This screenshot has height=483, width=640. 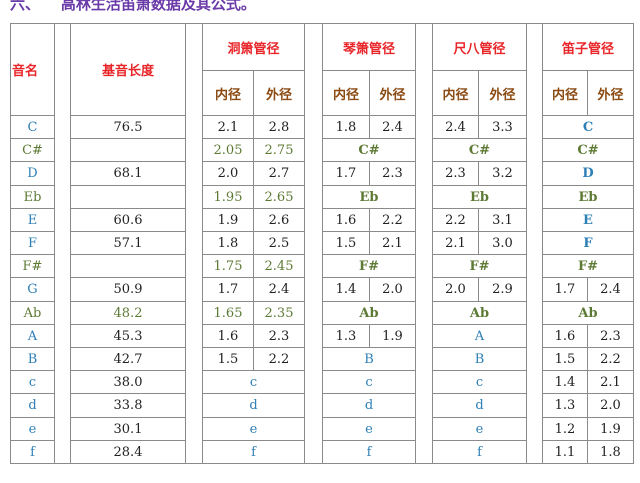 What do you see at coordinates (392, 243) in the screenshot?
I see `outer-diameter-cell: 2.1` at bounding box center [392, 243].